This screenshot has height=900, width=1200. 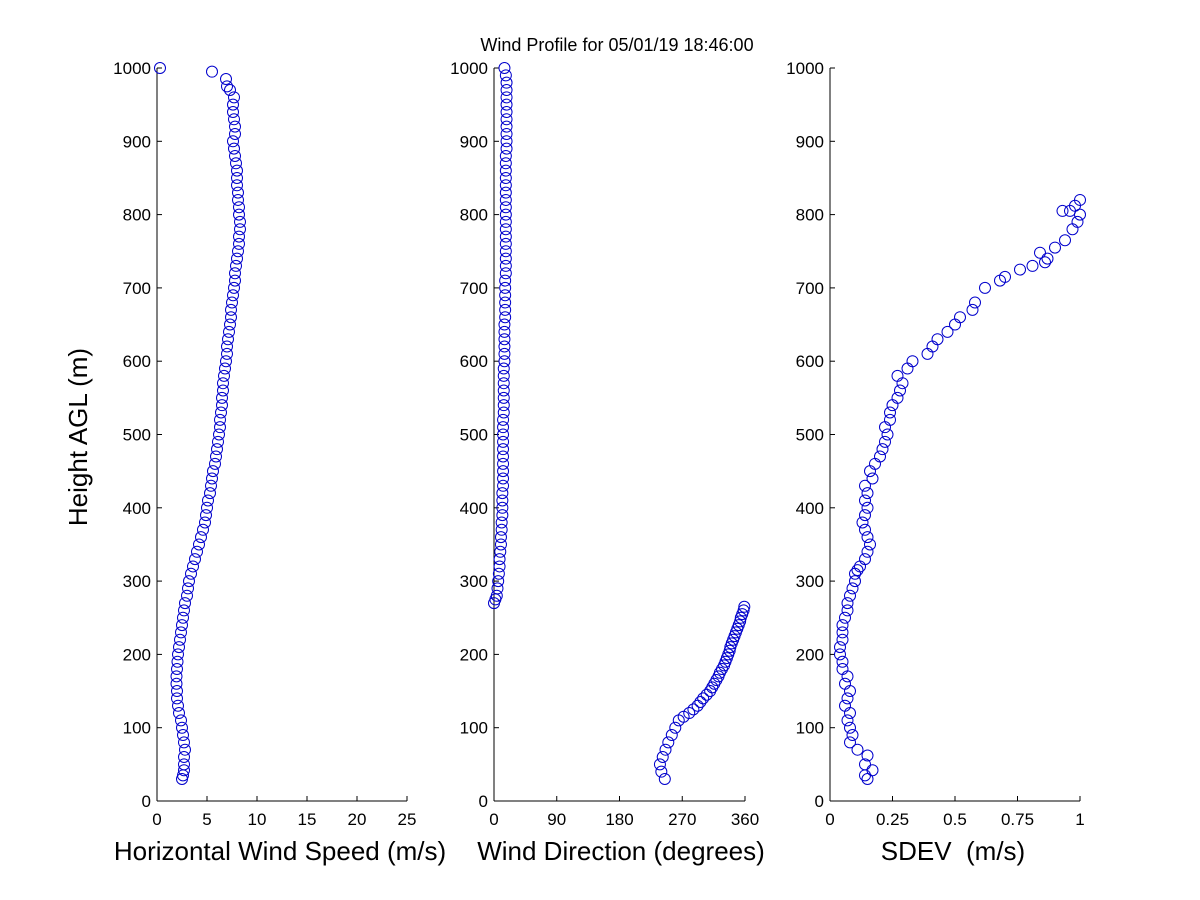 What do you see at coordinates (745, 819) in the screenshot?
I see `direction-x-tick-label: 360` at bounding box center [745, 819].